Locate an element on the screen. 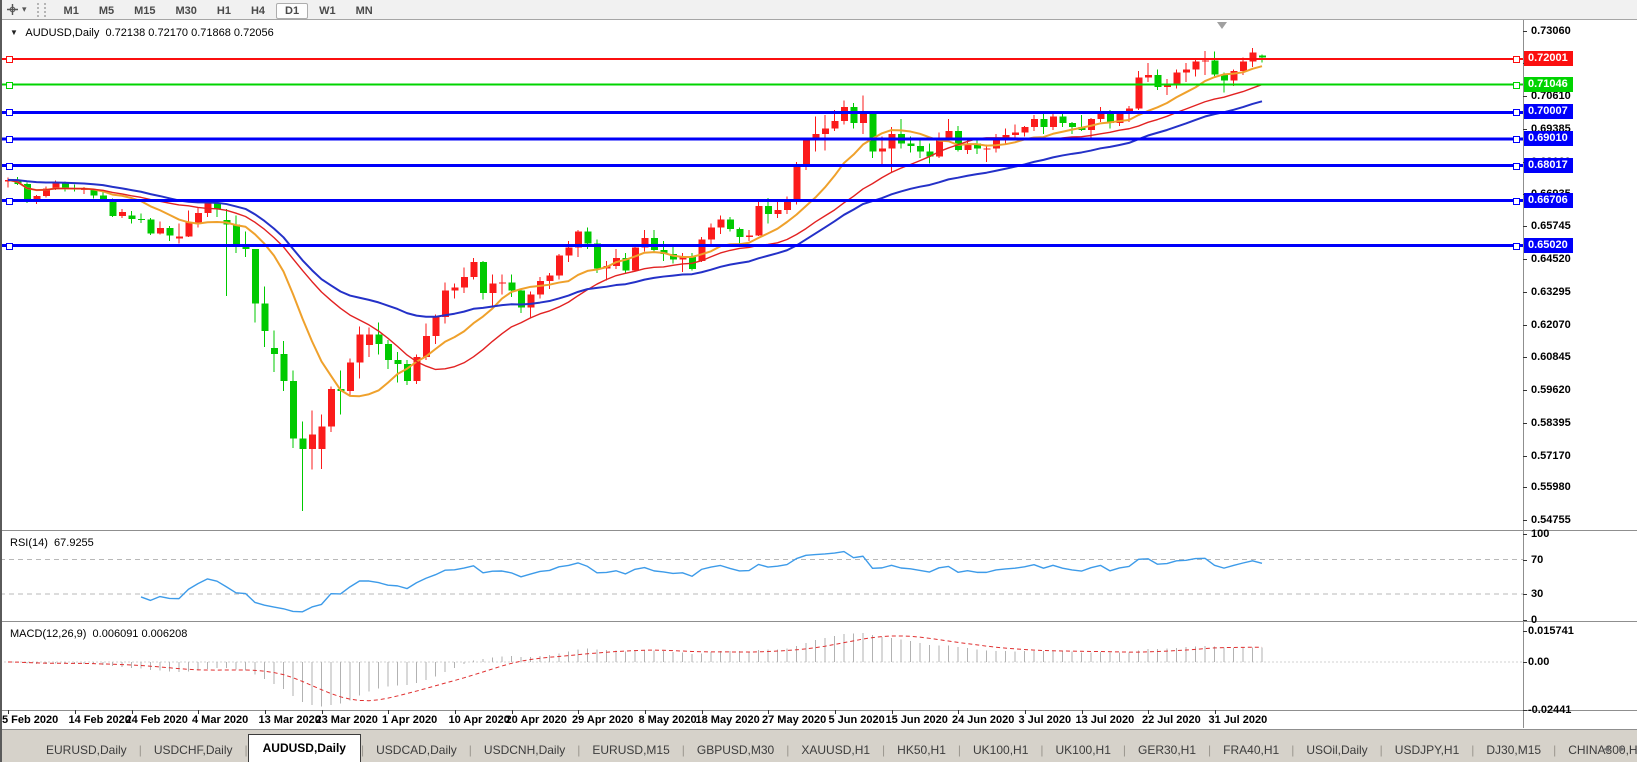 This screenshot has width=1637, height=762. chart-tab-usdcad-daily: USDCAD,Daily is located at coordinates (416, 750).